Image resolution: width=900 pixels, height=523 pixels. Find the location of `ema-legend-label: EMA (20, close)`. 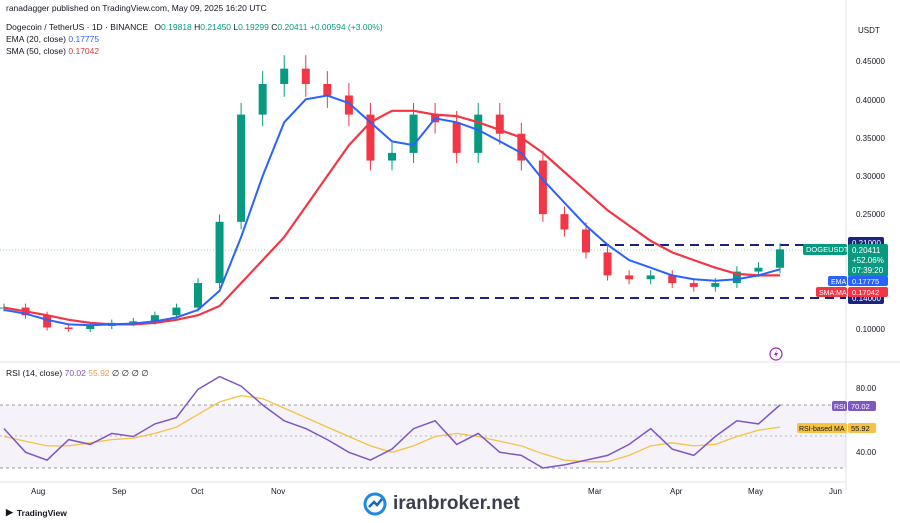

ema-legend-label: EMA (20, close) is located at coordinates (36, 39).